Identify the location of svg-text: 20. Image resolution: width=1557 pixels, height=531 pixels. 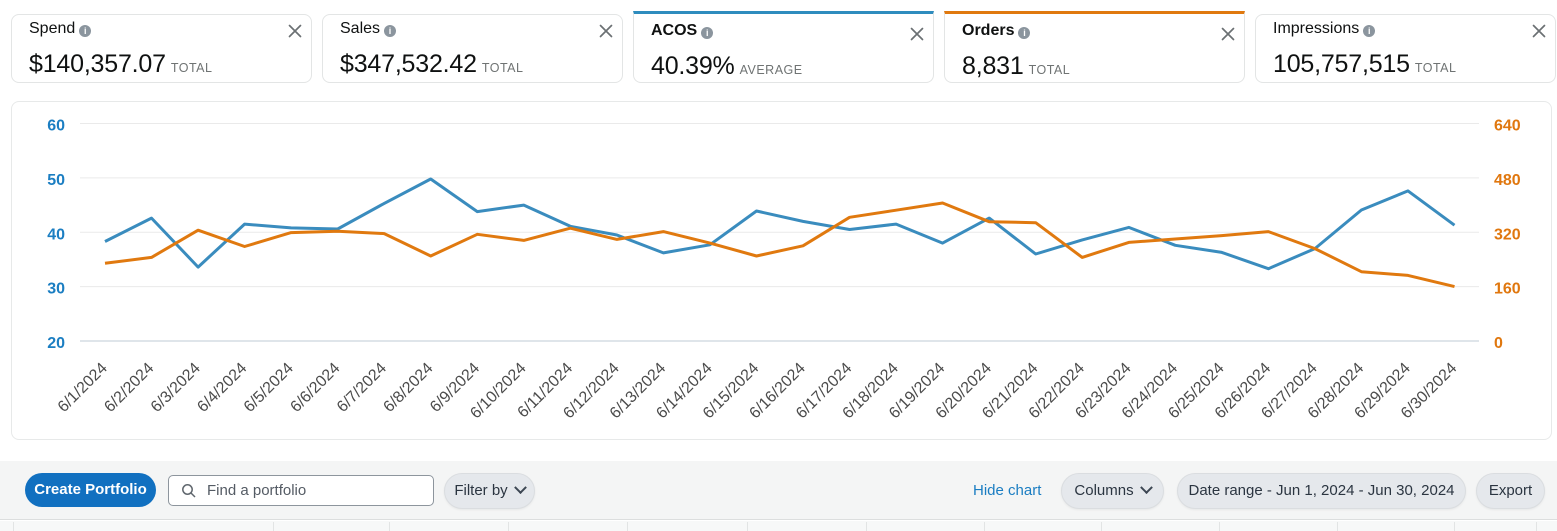
(56, 343).